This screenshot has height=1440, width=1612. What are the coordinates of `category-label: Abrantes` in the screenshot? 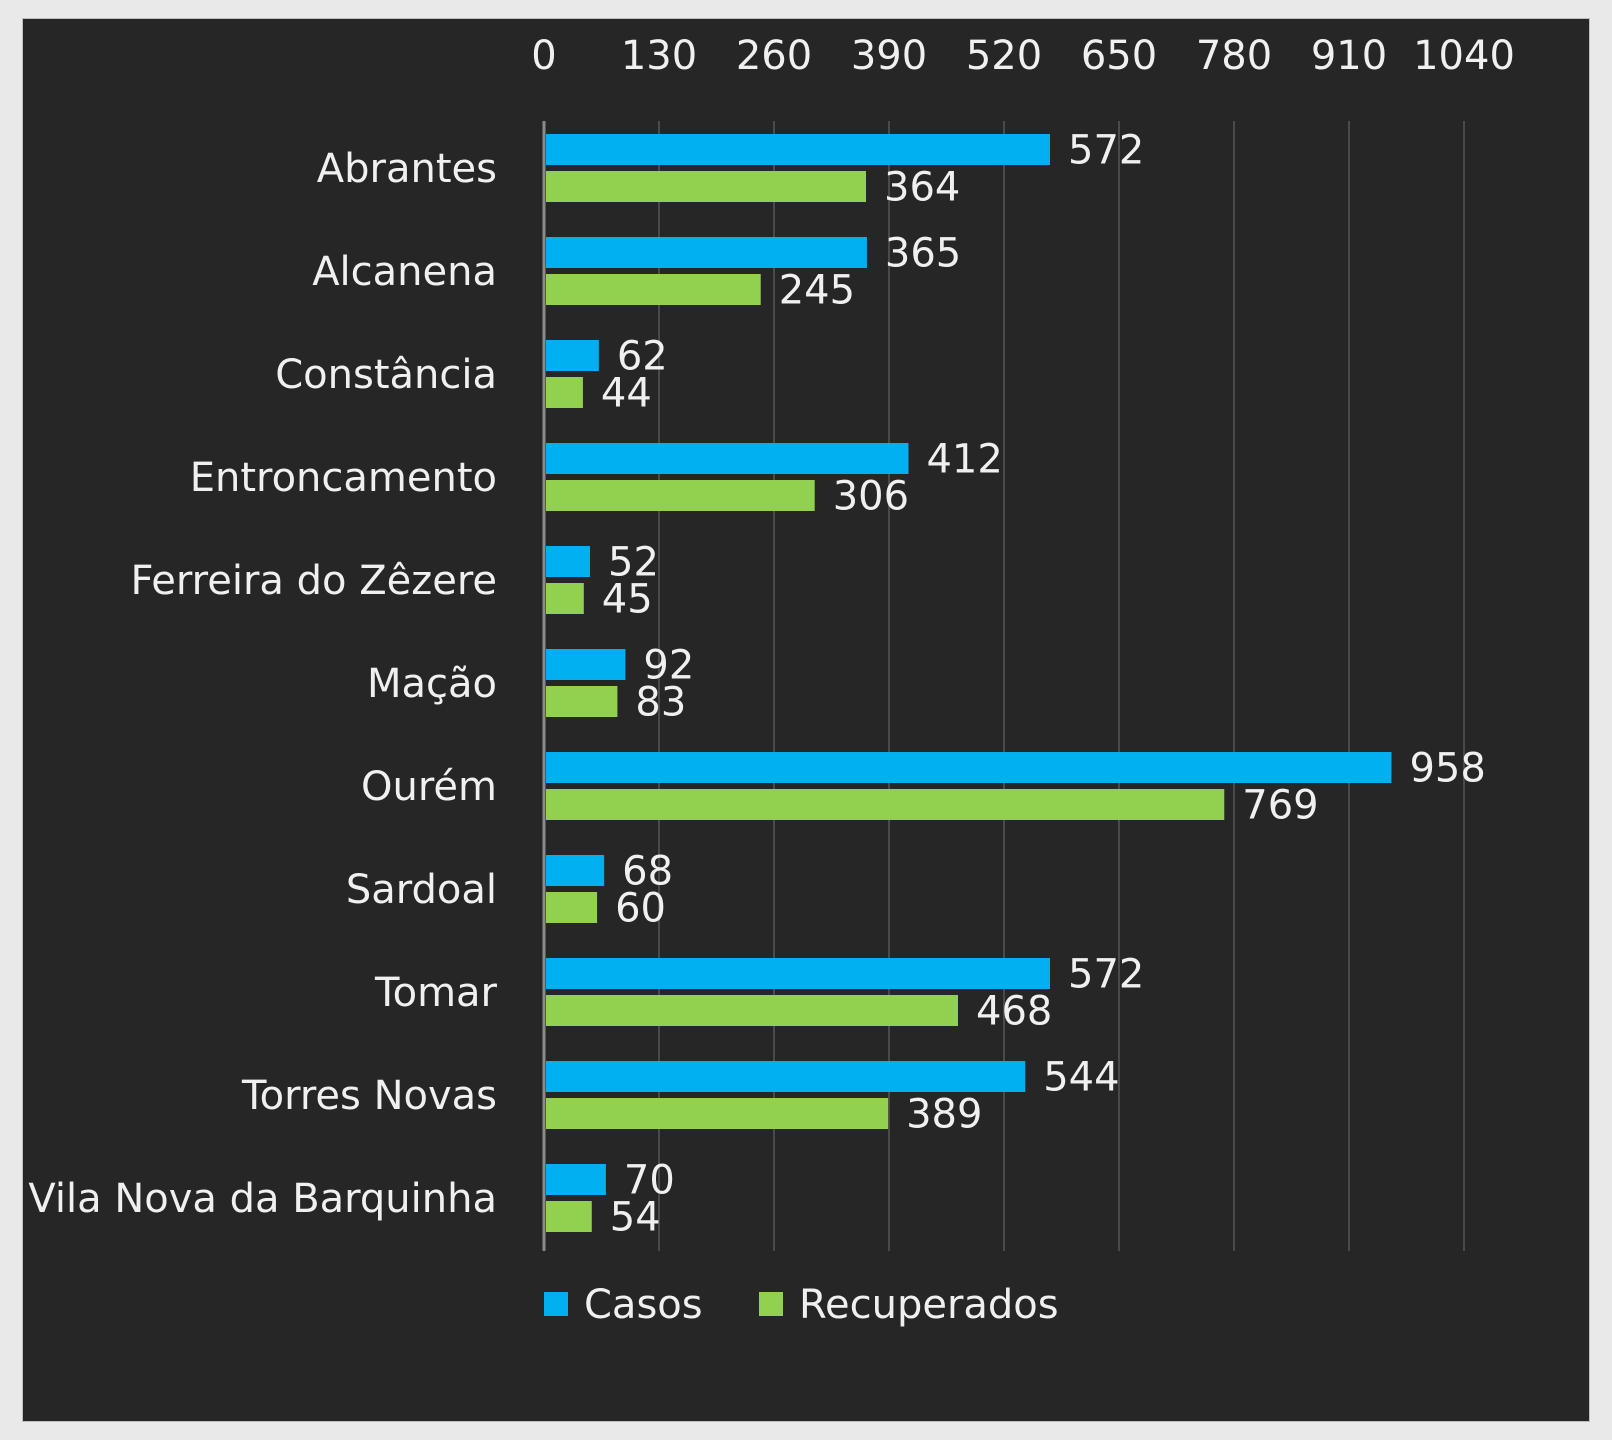 It's located at (407, 169).